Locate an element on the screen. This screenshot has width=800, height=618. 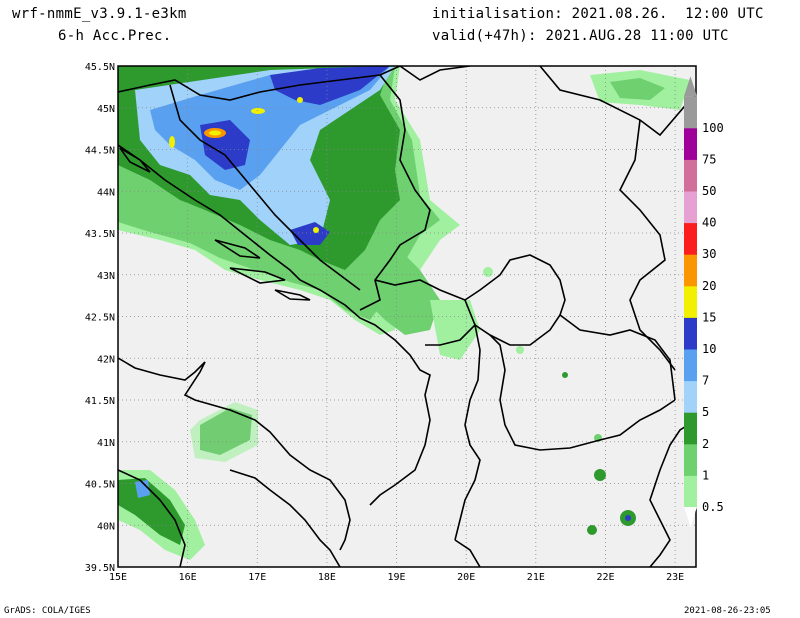
longitude-label: 18E is located at coordinates (327, 577).